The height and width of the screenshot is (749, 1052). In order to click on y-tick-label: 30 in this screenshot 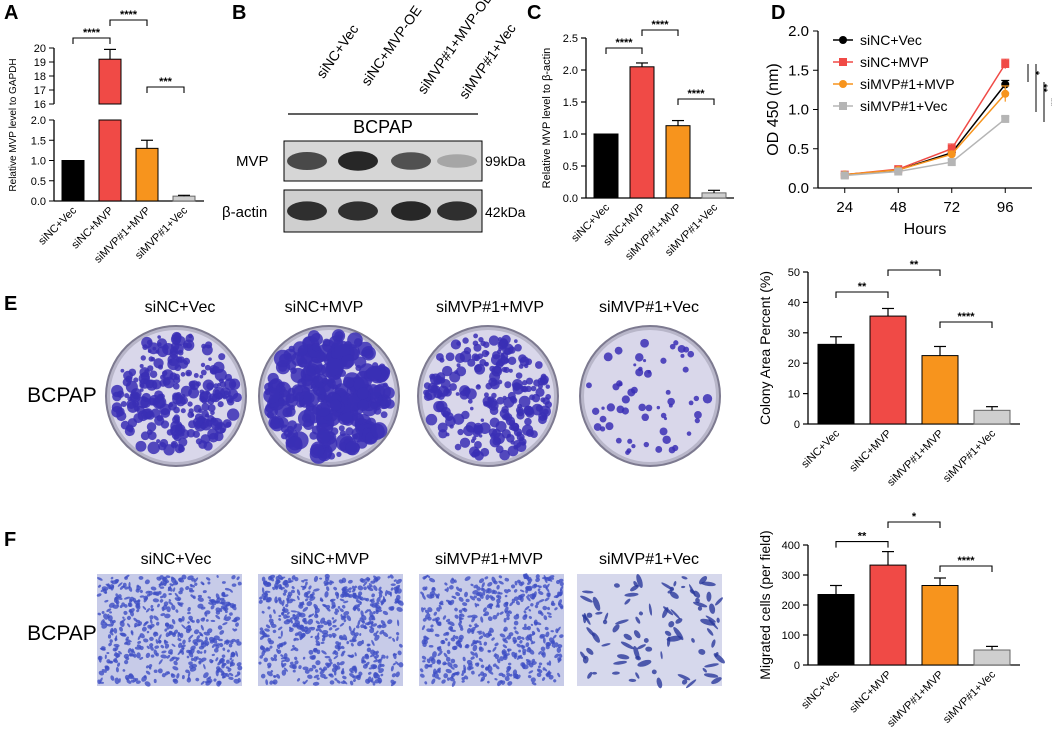, I will do `click(794, 334)`.